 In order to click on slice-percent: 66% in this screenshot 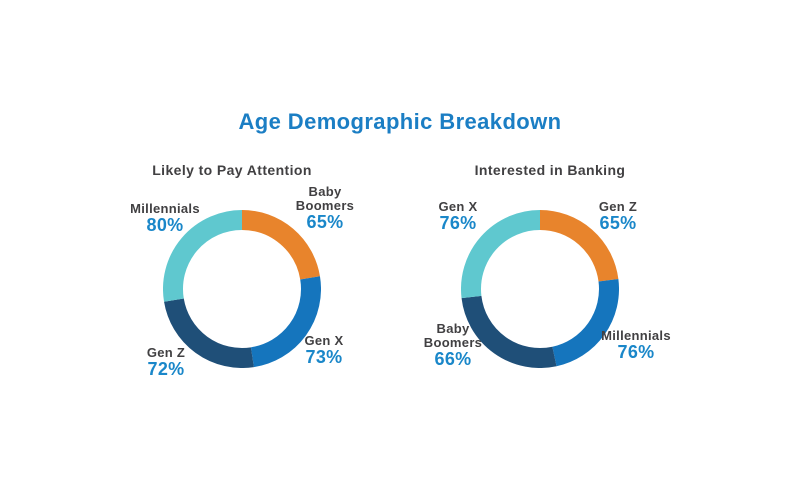, I will do `click(453, 359)`.